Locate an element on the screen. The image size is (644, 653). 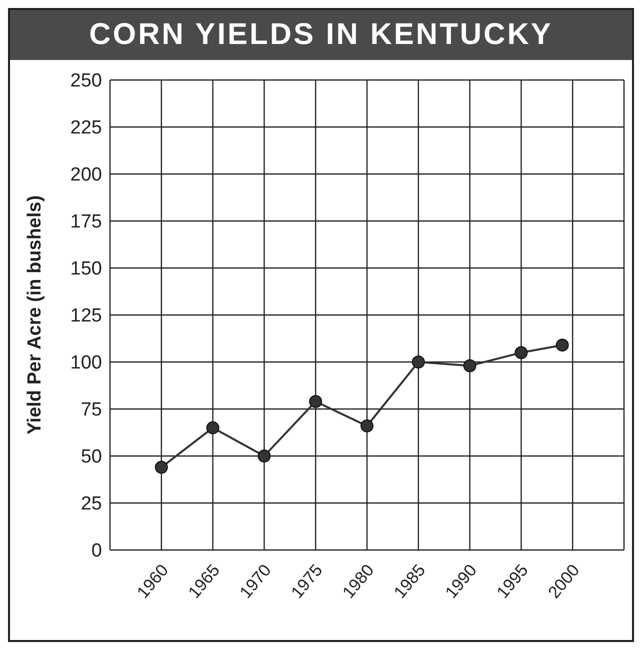
y-tick-label: 250 is located at coordinates (86, 81).